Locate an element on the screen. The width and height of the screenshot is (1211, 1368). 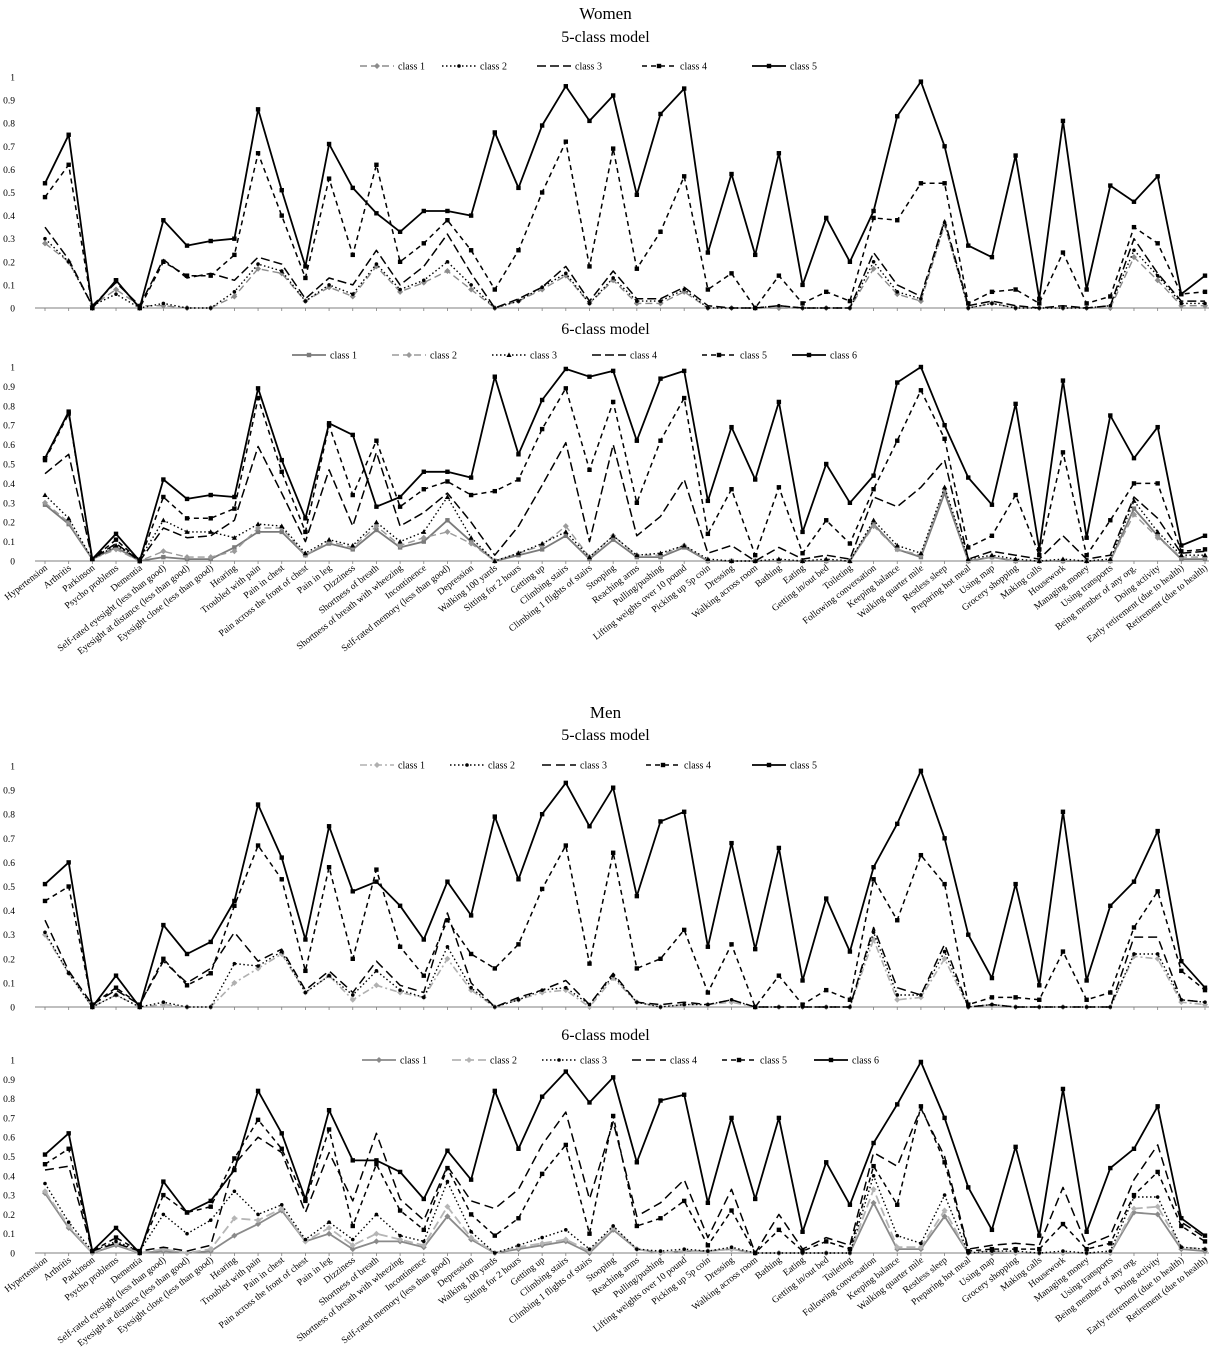
y-tick-label: 0.8 is located at coordinates (9, 407).